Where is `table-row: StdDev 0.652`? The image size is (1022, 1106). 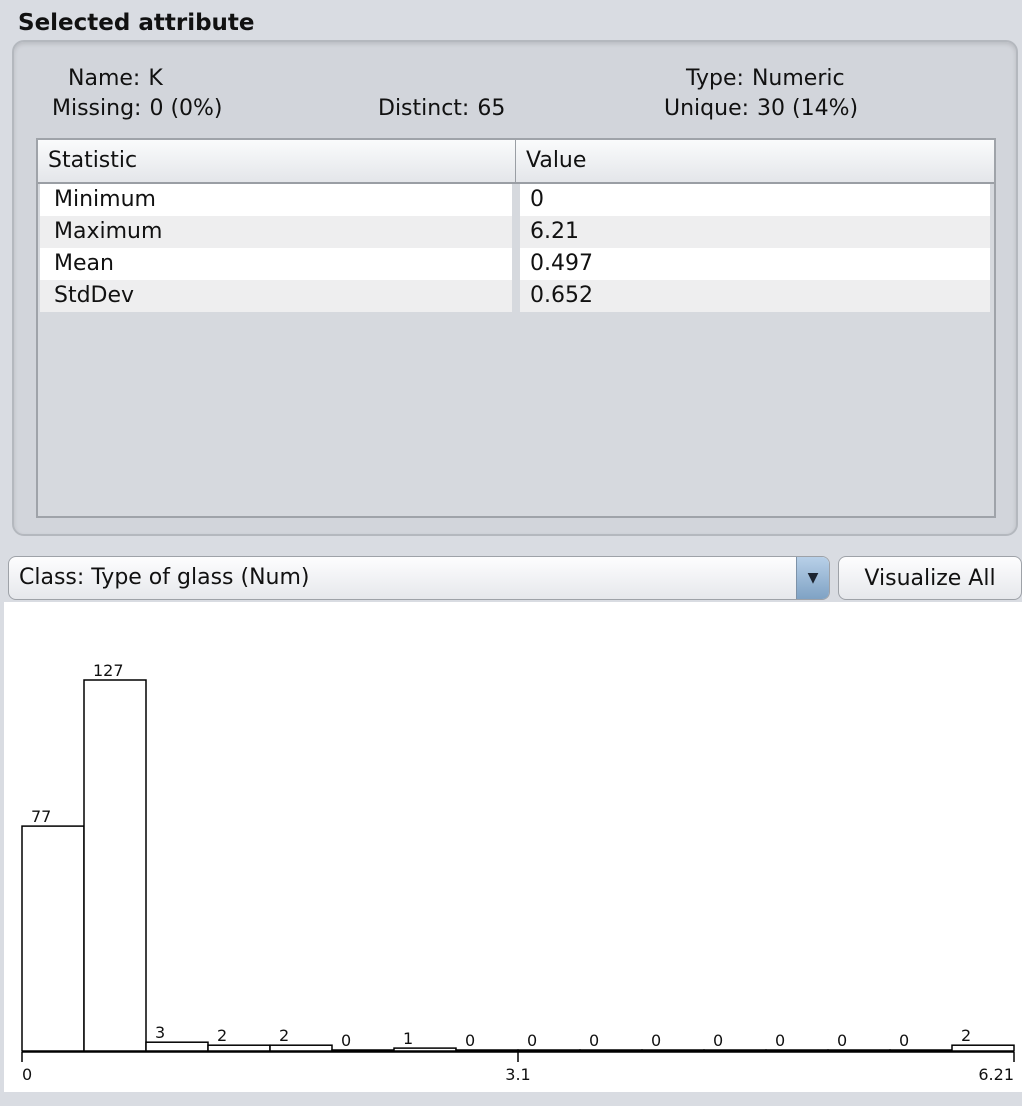
table-row: StdDev 0.652 is located at coordinates (516, 296).